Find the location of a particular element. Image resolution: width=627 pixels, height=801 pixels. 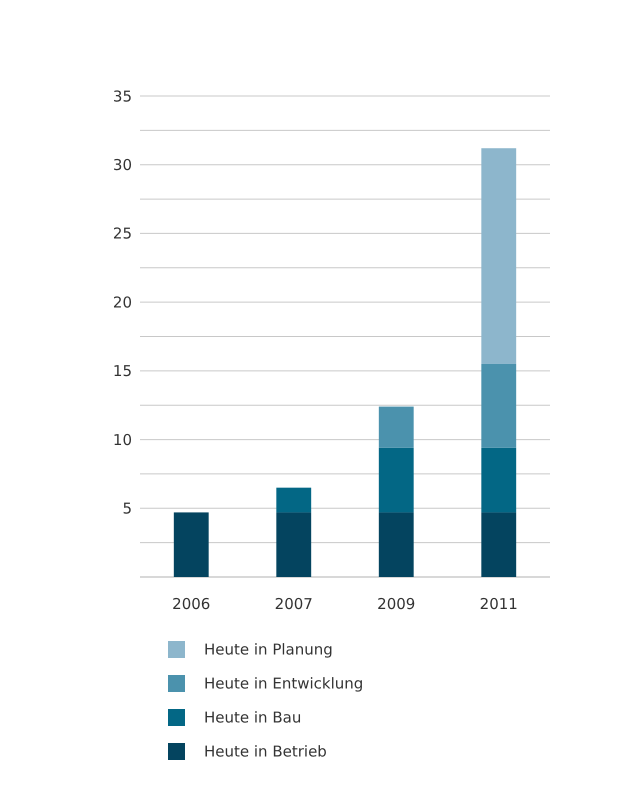

y-tick-label: 25 is located at coordinates (122, 233).